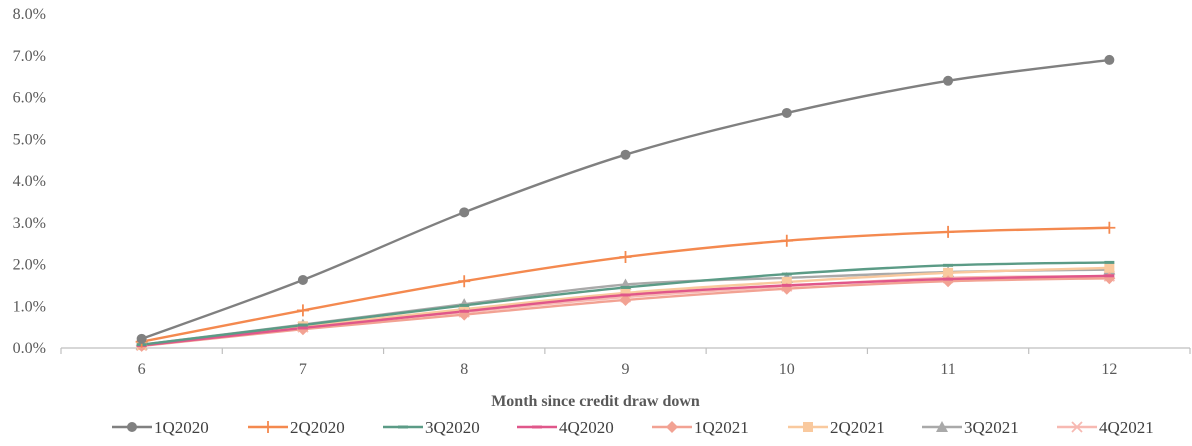 The width and height of the screenshot is (1192, 446). I want to click on legend-label: 3Q2020, so click(452, 427).